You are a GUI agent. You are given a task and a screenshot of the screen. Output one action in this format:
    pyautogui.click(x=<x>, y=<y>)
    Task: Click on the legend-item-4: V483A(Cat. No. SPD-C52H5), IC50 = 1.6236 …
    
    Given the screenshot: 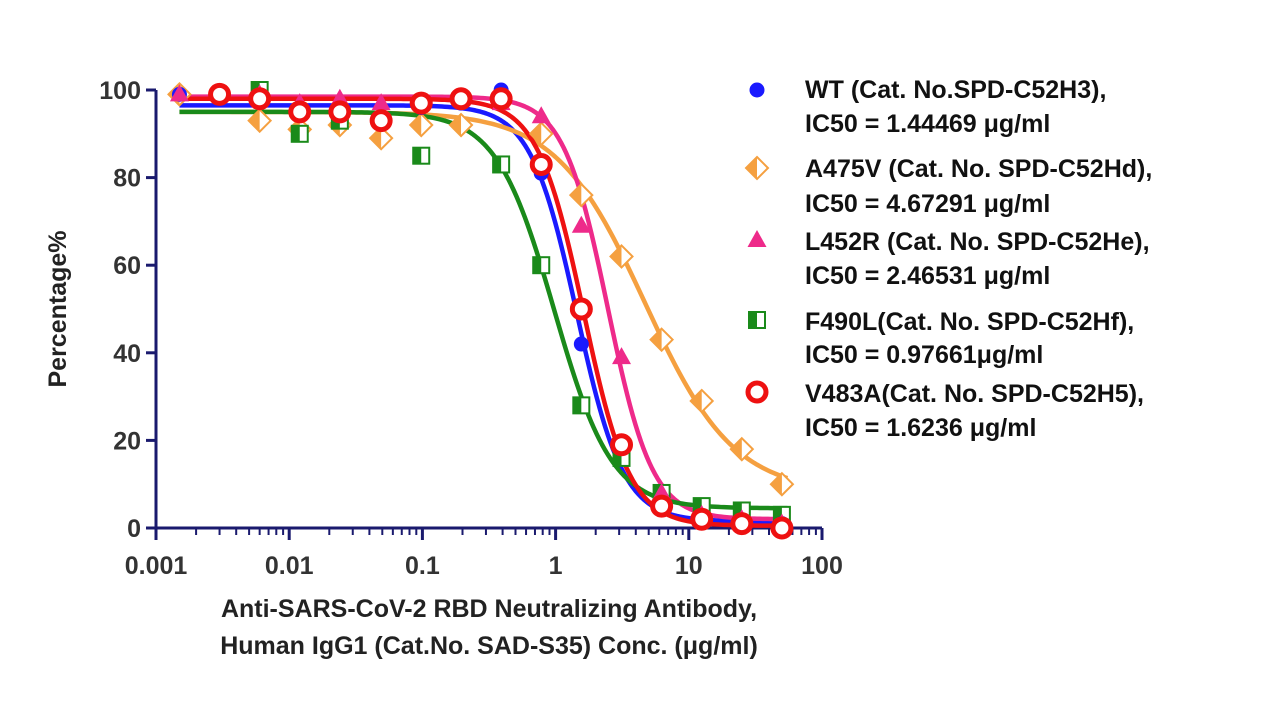 What is the action you would take?
    pyautogui.click(x=944, y=411)
    